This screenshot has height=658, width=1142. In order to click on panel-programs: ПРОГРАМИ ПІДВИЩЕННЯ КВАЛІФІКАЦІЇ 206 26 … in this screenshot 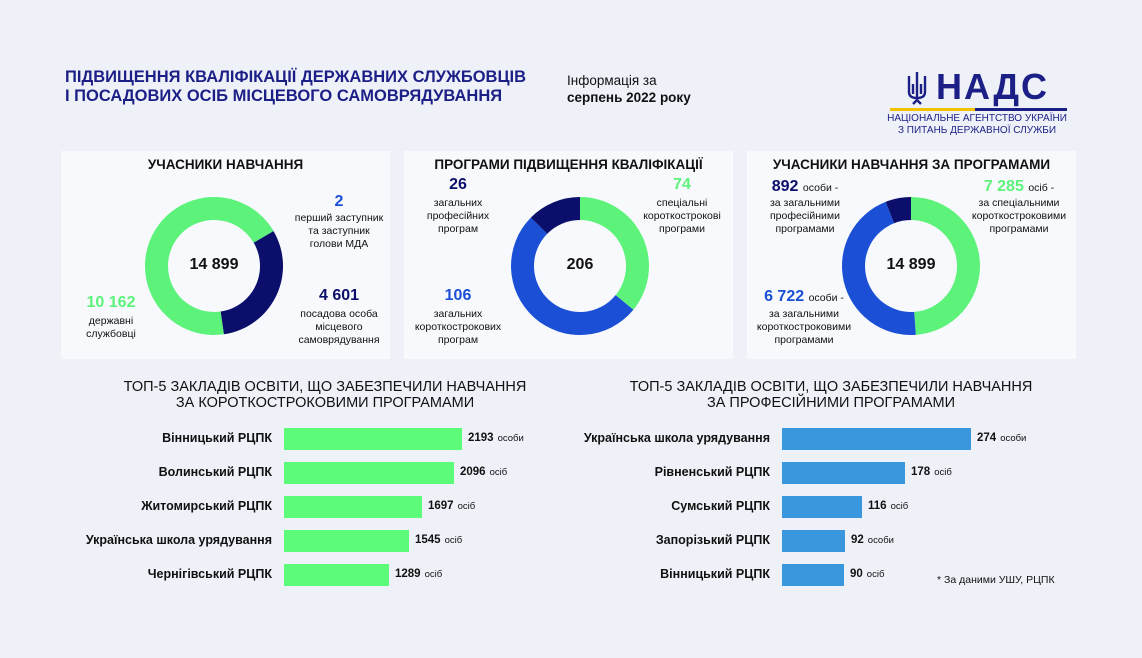, I will do `click(568, 255)`.